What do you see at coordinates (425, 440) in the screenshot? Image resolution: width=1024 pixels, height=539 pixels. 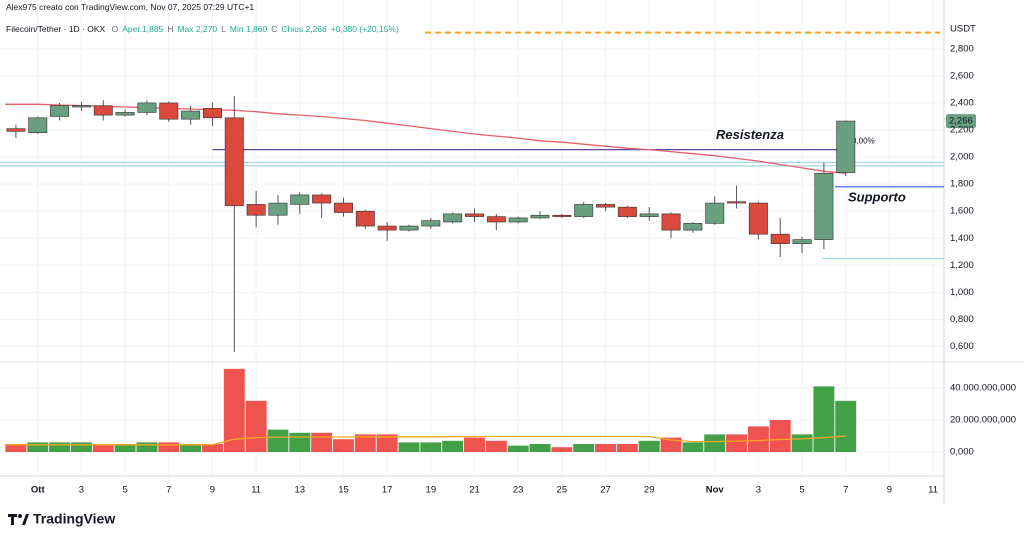 I see `volume-ma-line` at bounding box center [425, 440].